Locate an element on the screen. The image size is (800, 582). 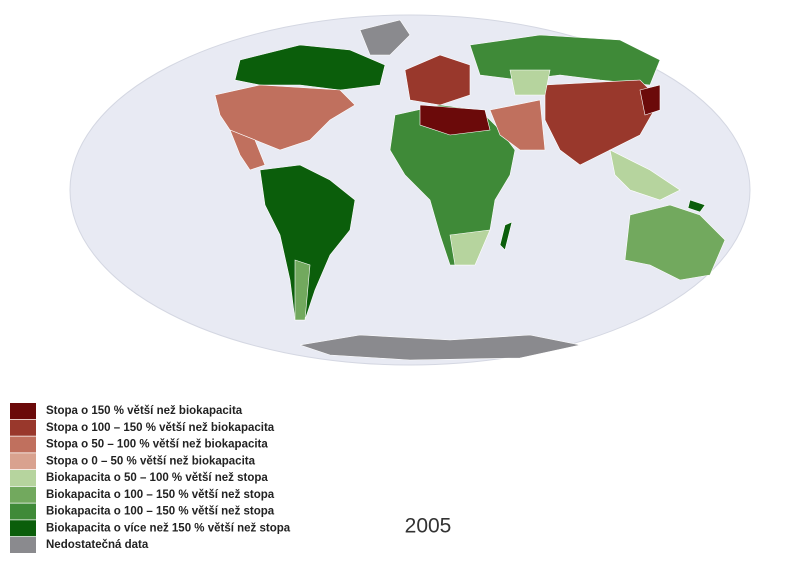
central-asia is located at coordinates (530, 82).